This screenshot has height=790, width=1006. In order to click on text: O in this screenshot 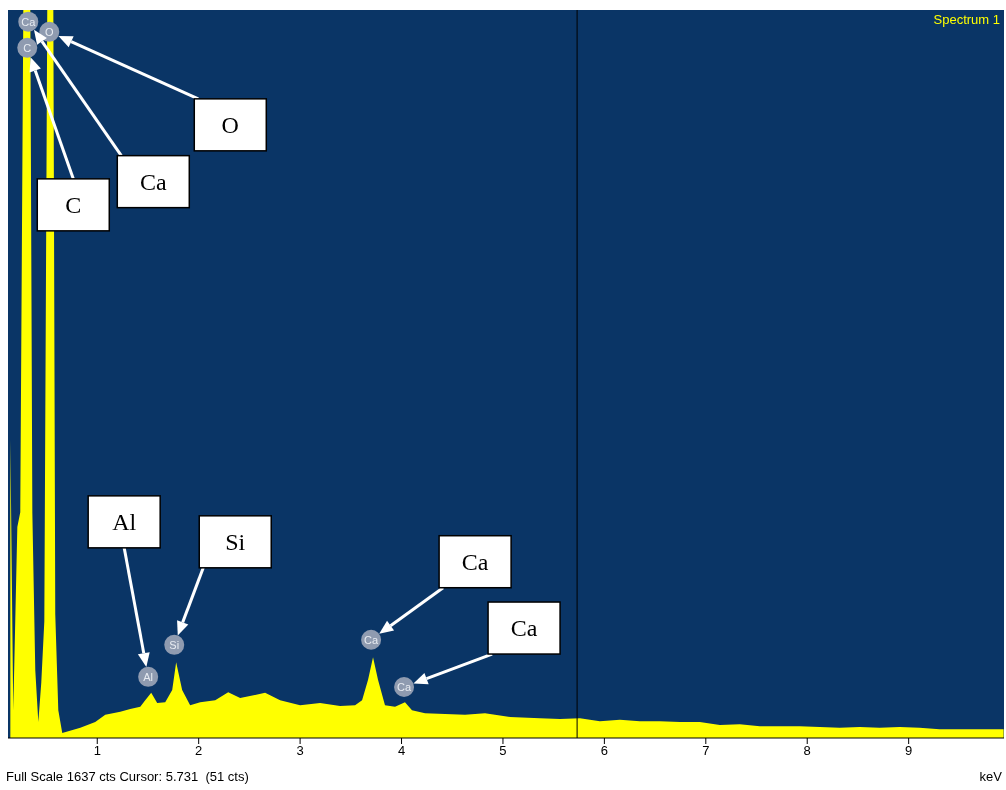, I will do `click(230, 124)`.